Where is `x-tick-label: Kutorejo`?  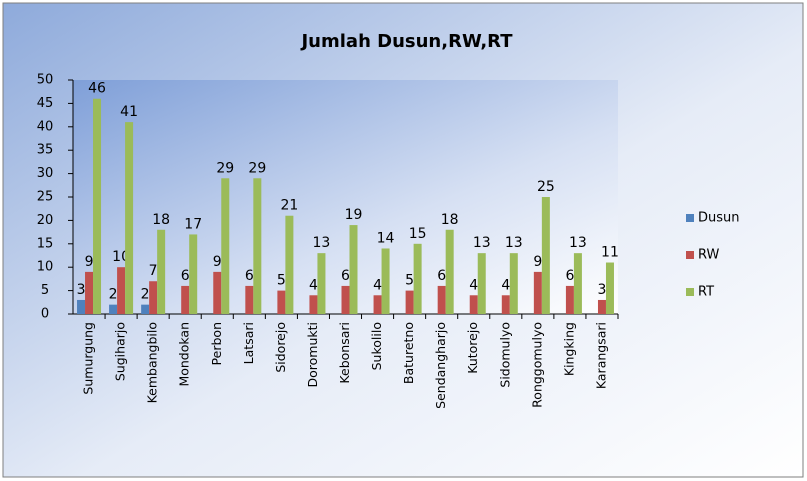
x-tick-label: Kutorejo is located at coordinates (472, 348).